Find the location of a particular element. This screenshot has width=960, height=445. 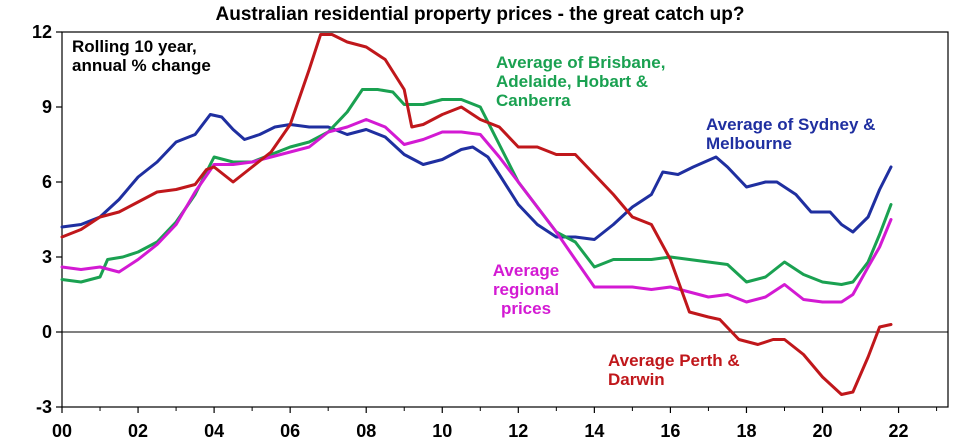

y-tick-label: 3 is located at coordinates (47, 257).